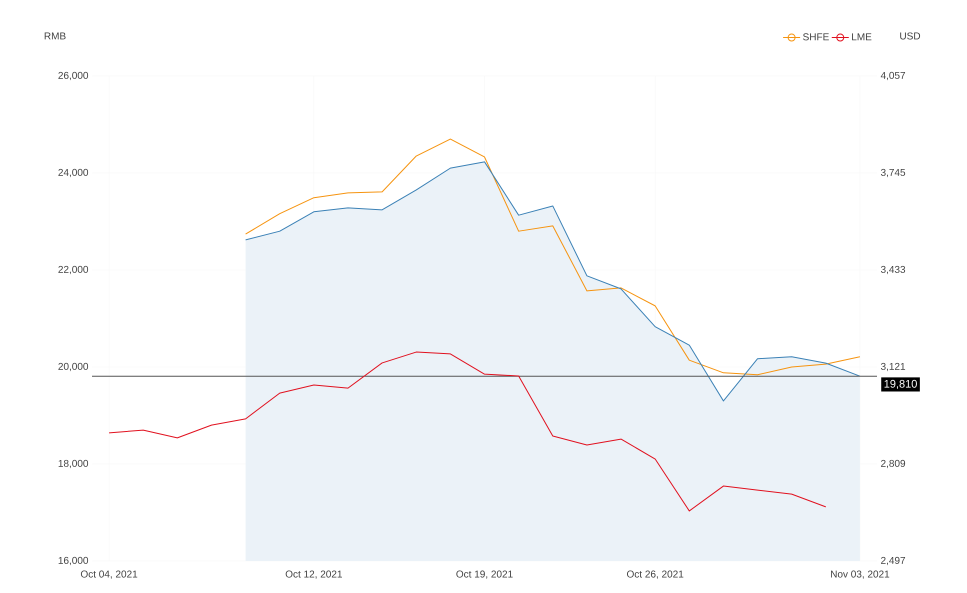 Image resolution: width=967 pixels, height=593 pixels. What do you see at coordinates (73, 464) in the screenshot?
I see `y-tick-label: 18,000` at bounding box center [73, 464].